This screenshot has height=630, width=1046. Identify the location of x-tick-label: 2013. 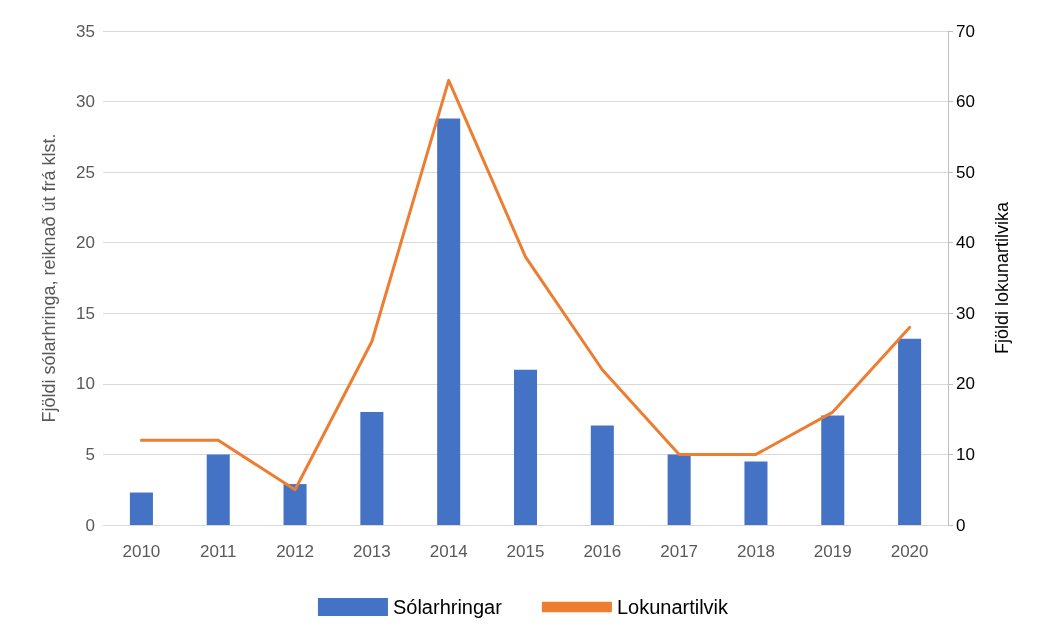
(371, 551).